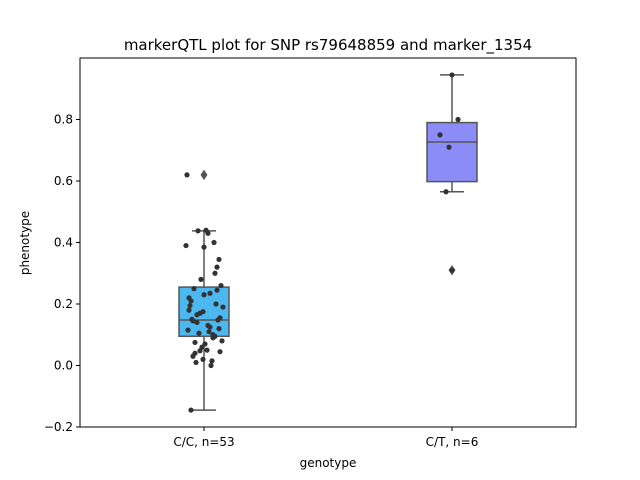  Describe the element at coordinates (63, 304) in the screenshot. I see `y-tick-label: 0.2` at that location.